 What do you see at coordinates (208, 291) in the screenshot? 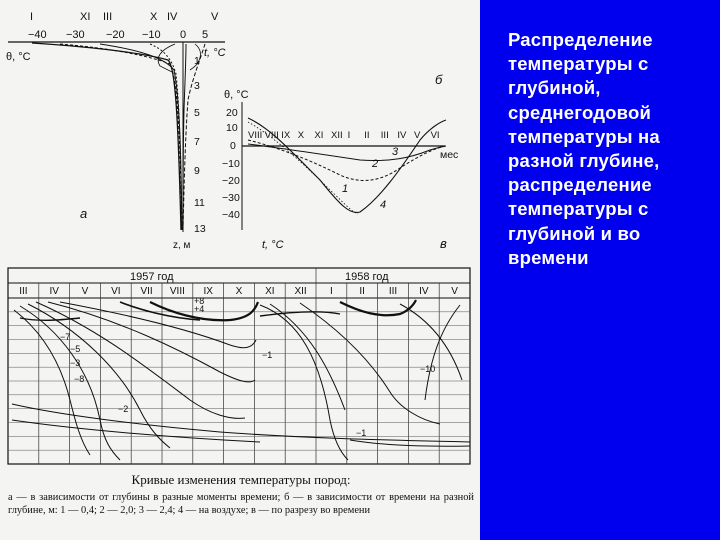
I see `isotherm-month-label: IX` at bounding box center [208, 291].